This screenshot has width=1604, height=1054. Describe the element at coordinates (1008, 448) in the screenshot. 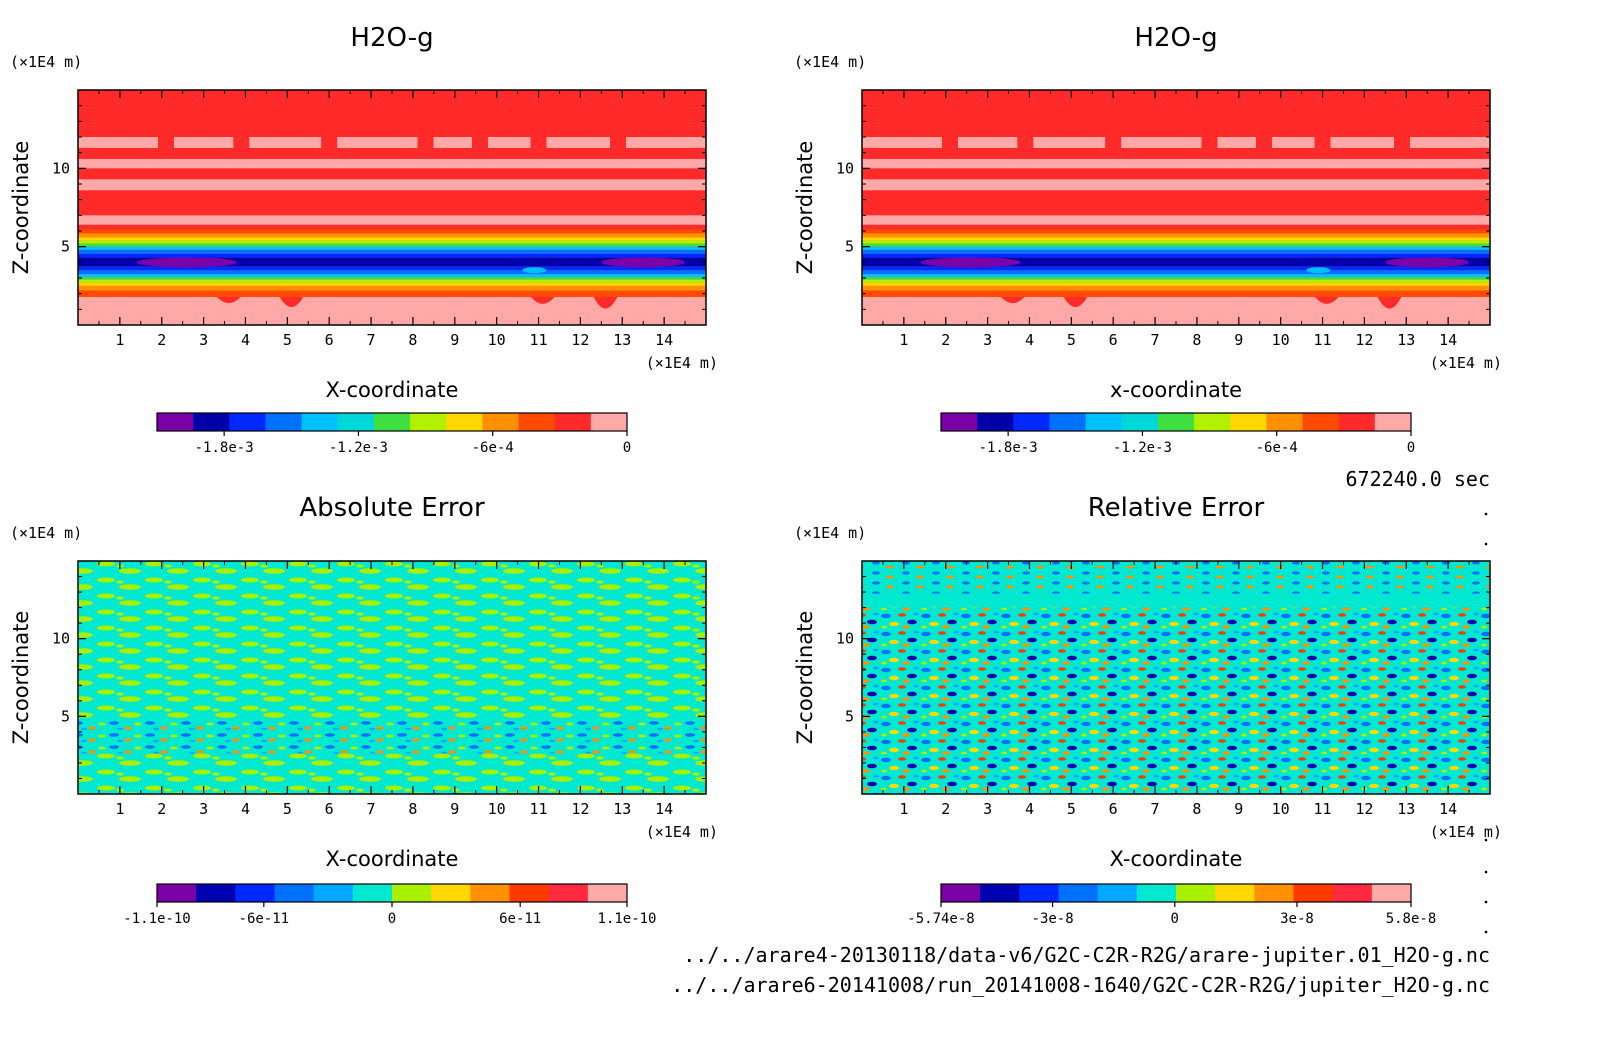

I see `colorbar-tick-label: -1.8e-3` at that location.